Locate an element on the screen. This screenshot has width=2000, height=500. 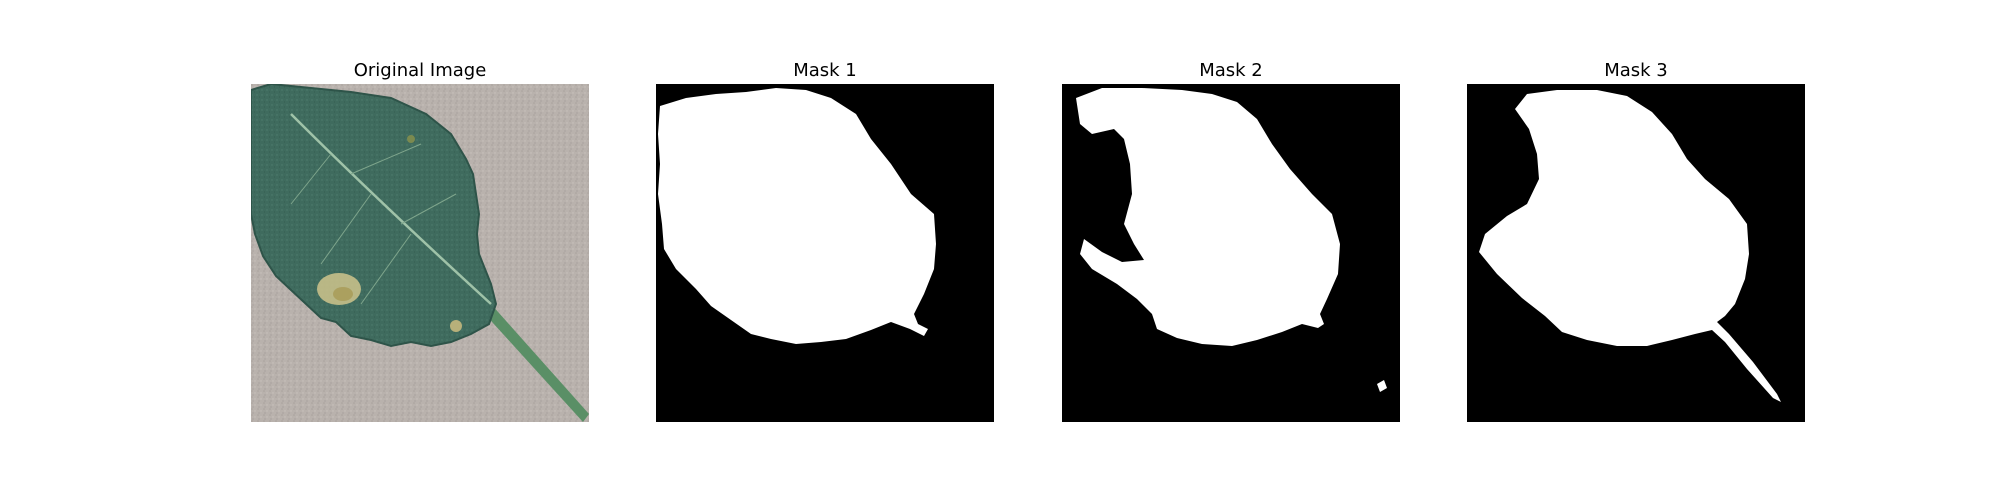
mask-1-foreground is located at coordinates (797, 216).